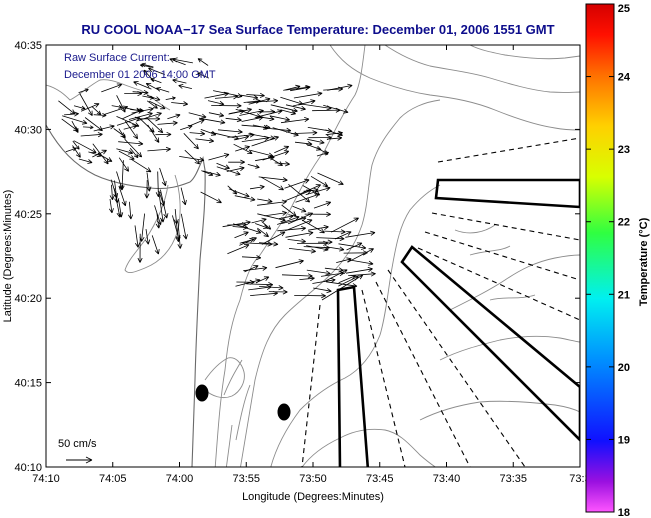  What do you see at coordinates (117, 58) in the screenshot?
I see `annotation-line-1: Raw Surface Current:` at bounding box center [117, 58].